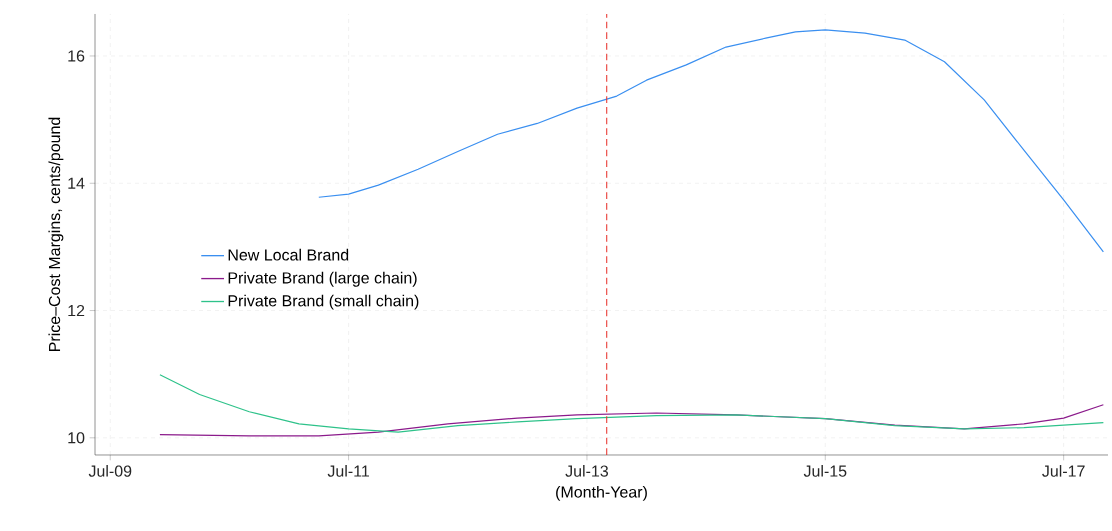 This screenshot has height=531, width=1112. Describe the element at coordinates (825, 471) in the screenshot. I see `x-tick-label: Jul-15` at that location.